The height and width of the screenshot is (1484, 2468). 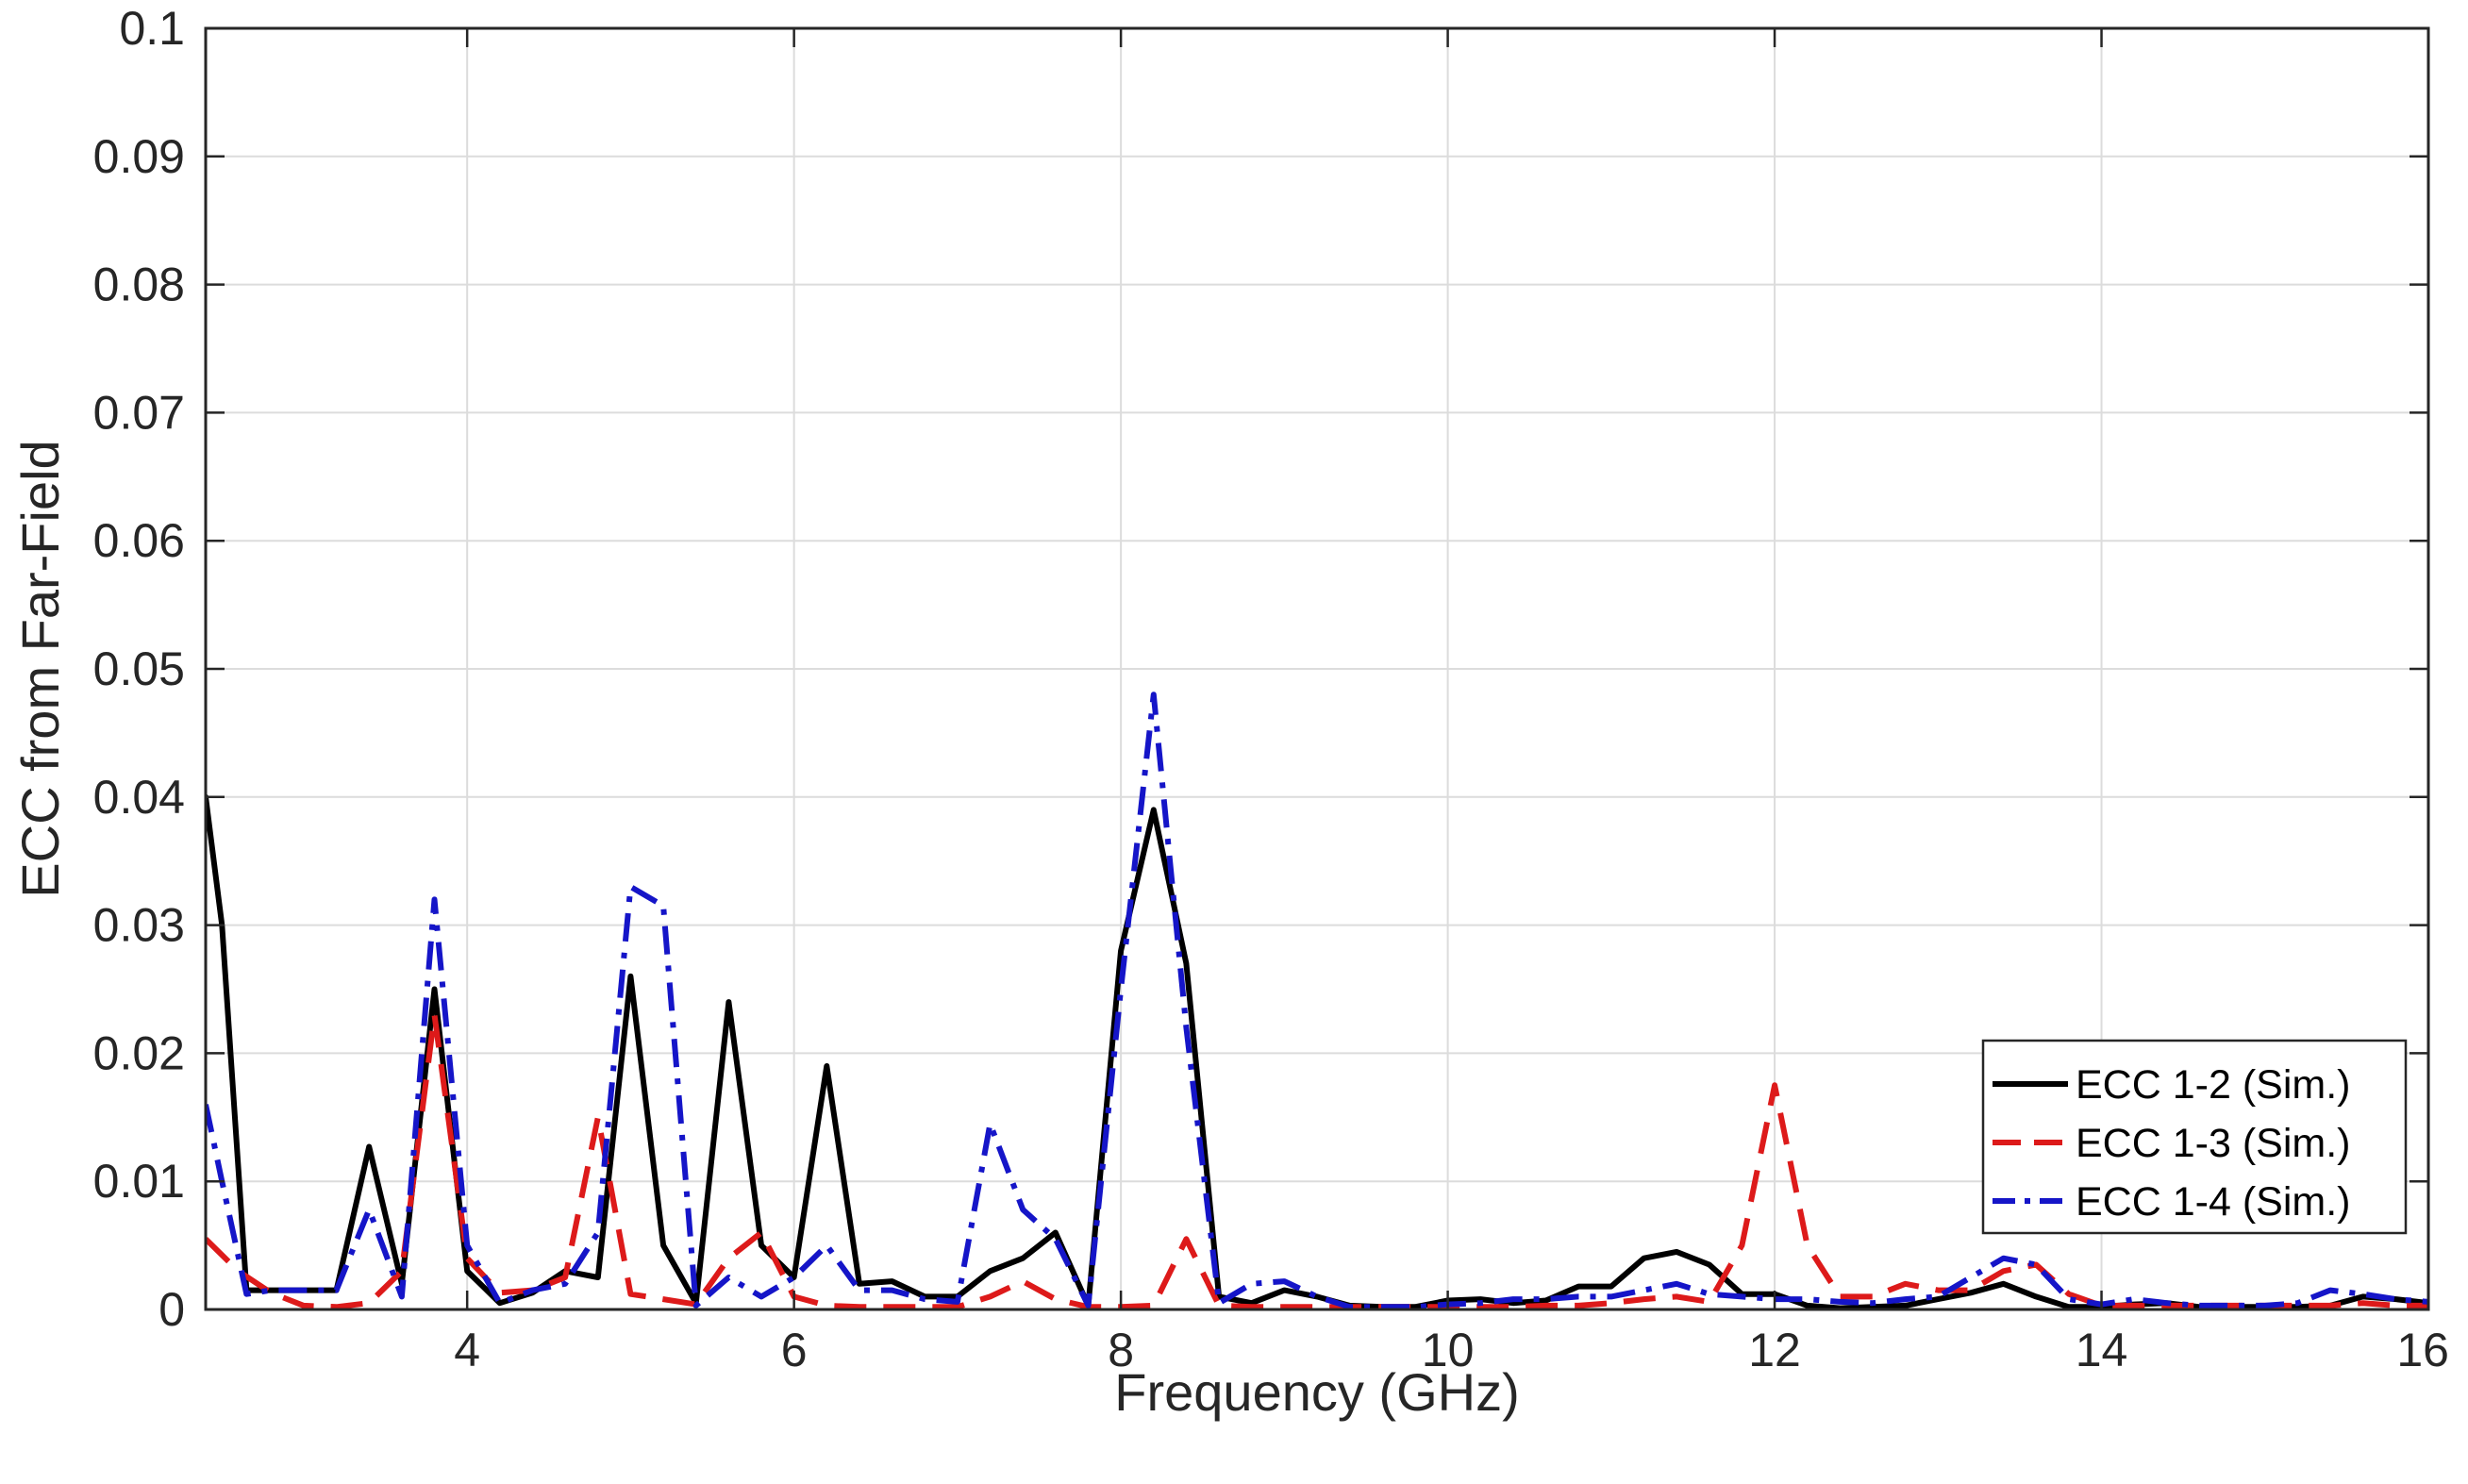 I want to click on y-tick-label: 0.01, so click(x=139, y=1181).